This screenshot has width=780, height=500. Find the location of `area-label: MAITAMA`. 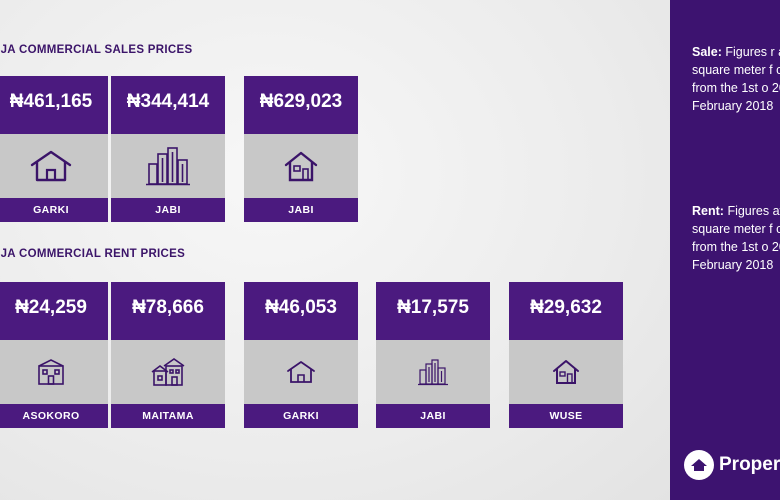

area-label: MAITAMA is located at coordinates (168, 416).